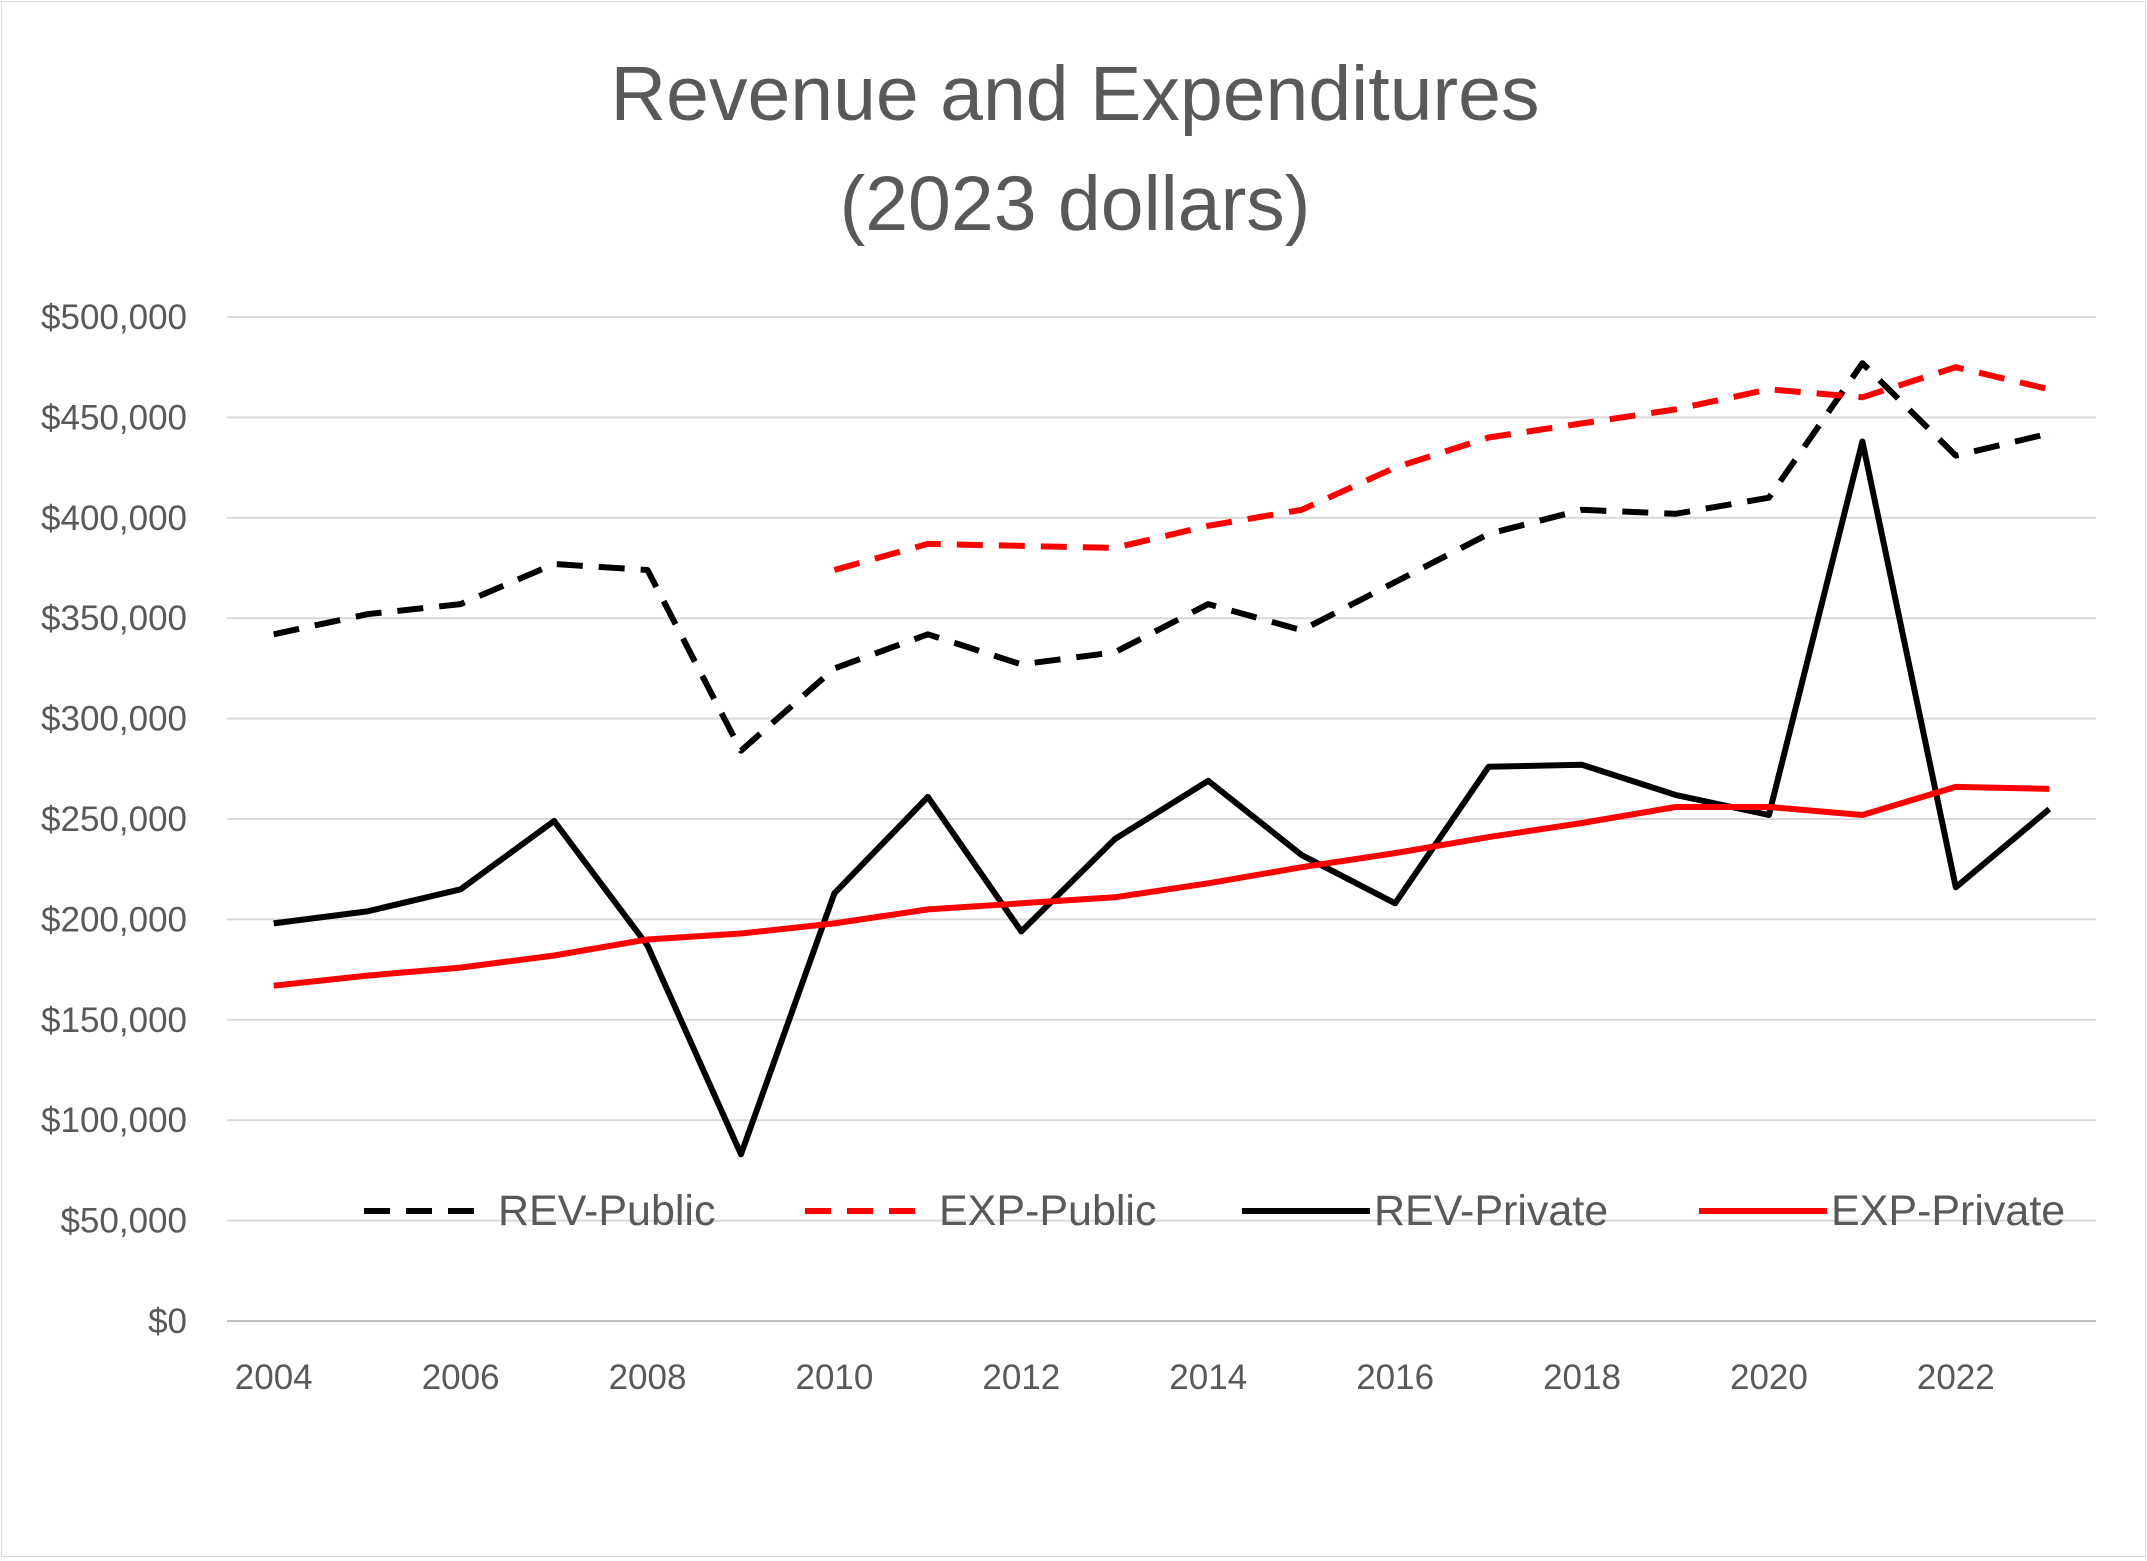 Image resolution: width=2147 pixels, height=1561 pixels. Describe the element at coordinates (1021, 1377) in the screenshot. I see `x-tick-label: 2012` at that location.